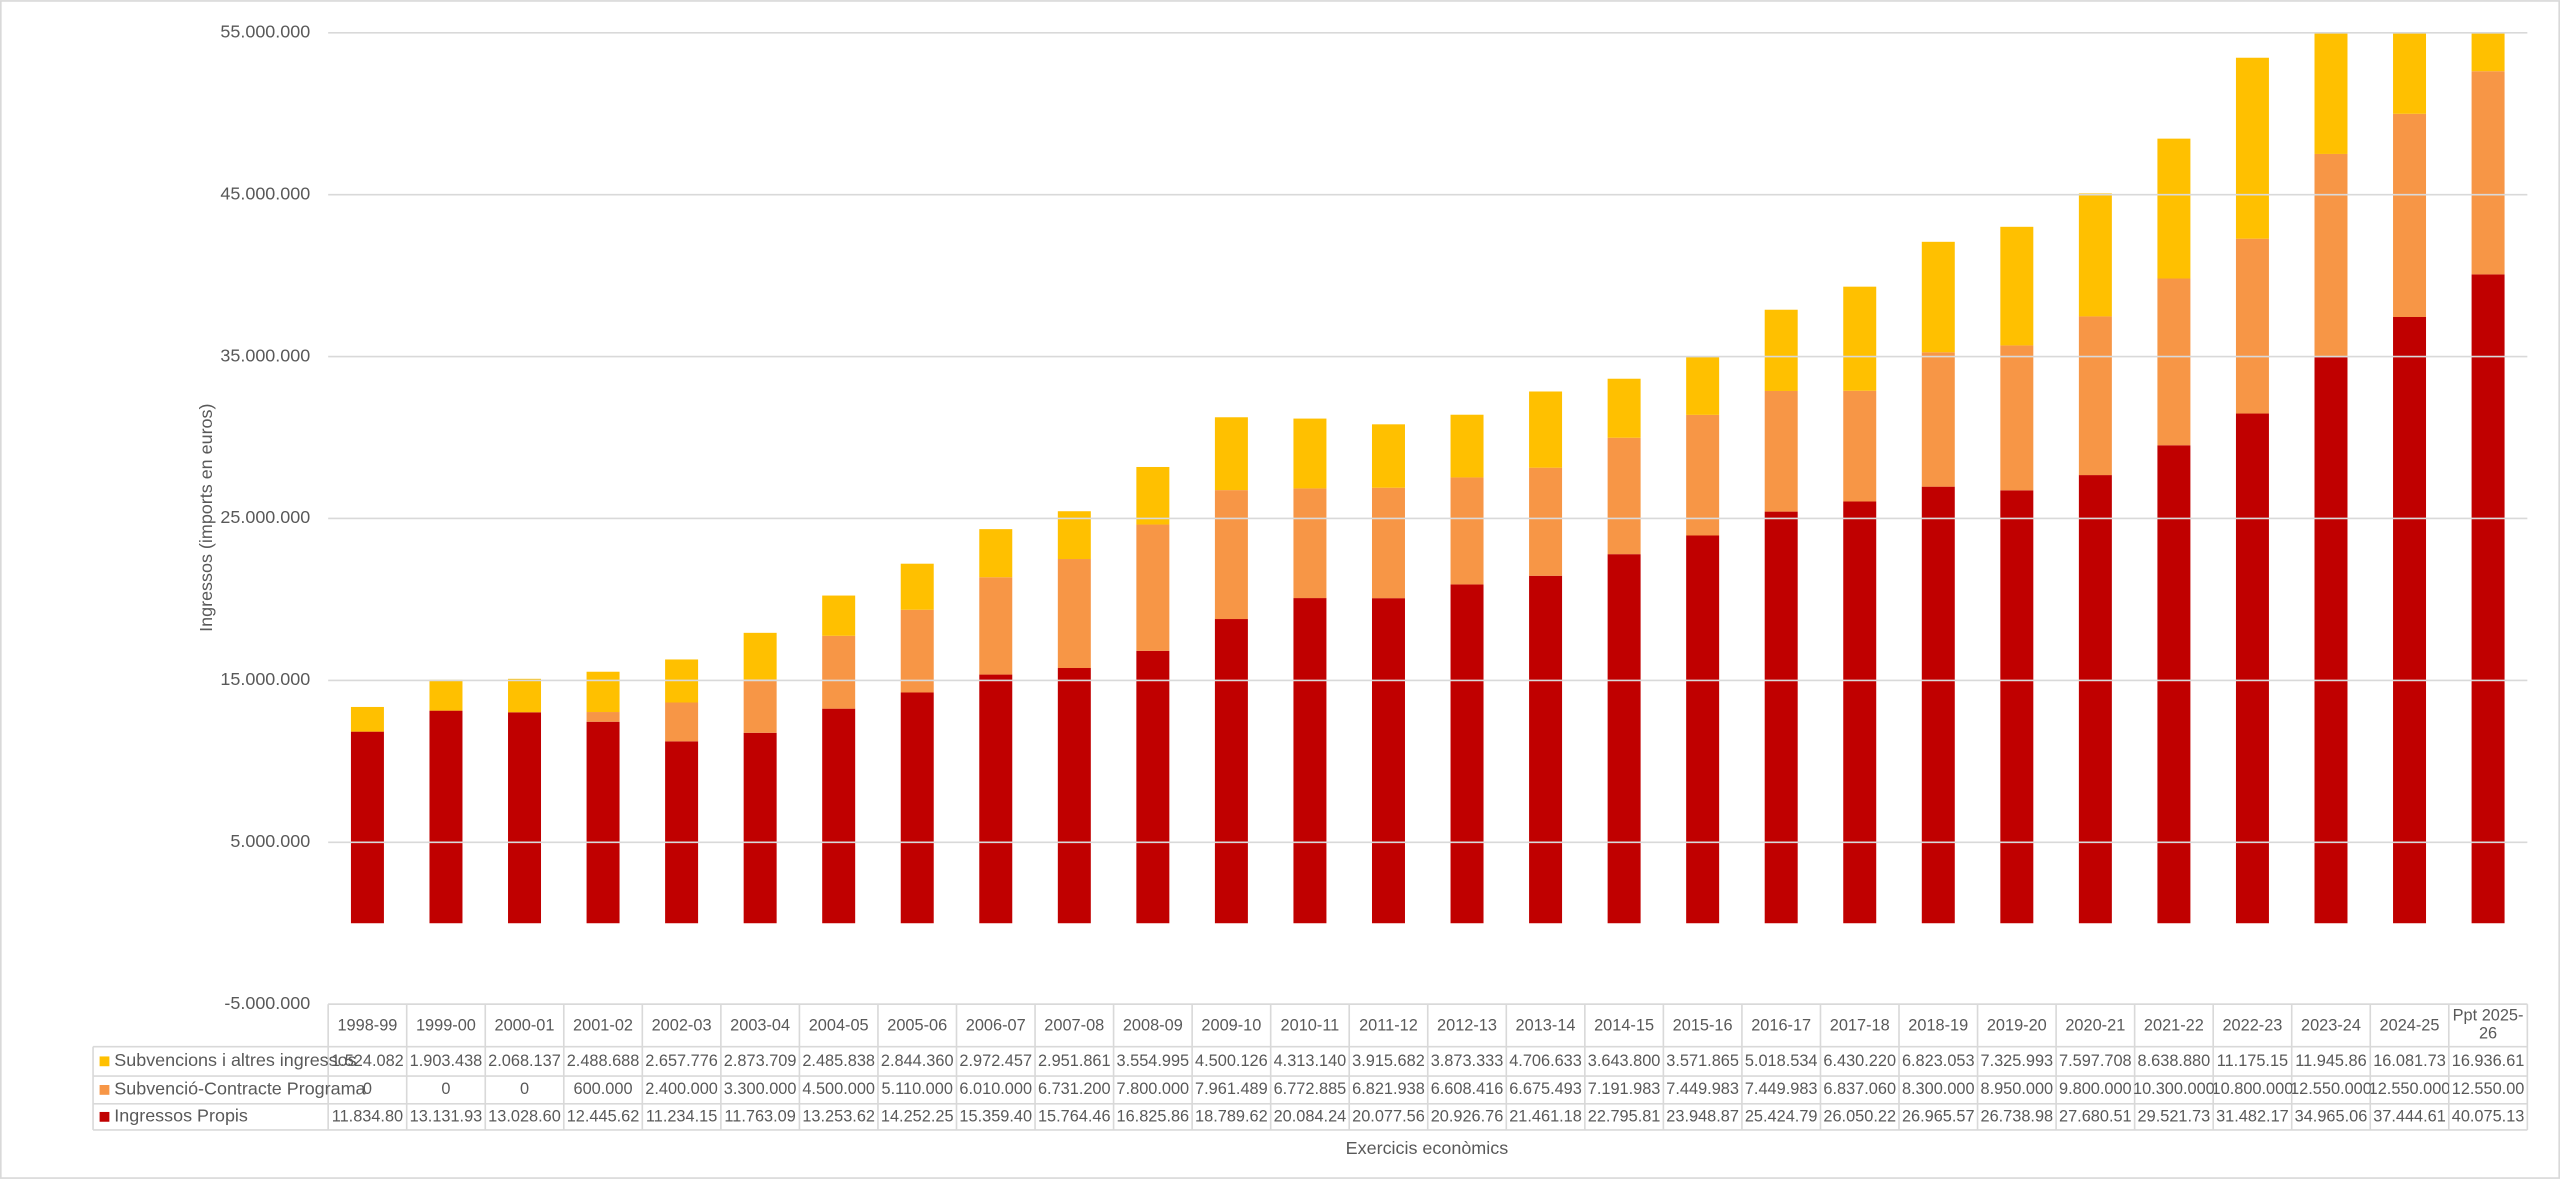  Describe the element at coordinates (1624, 1117) in the screenshot. I see `table-value-box: 22.795.81` at that location.